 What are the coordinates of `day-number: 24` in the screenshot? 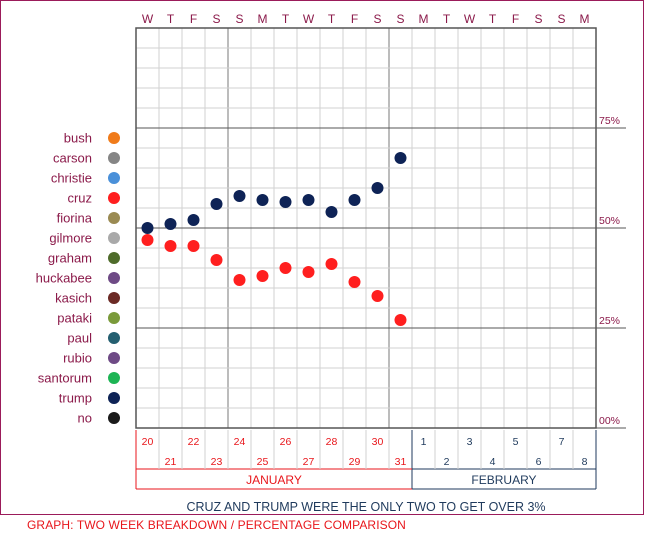 It's located at (240, 442).